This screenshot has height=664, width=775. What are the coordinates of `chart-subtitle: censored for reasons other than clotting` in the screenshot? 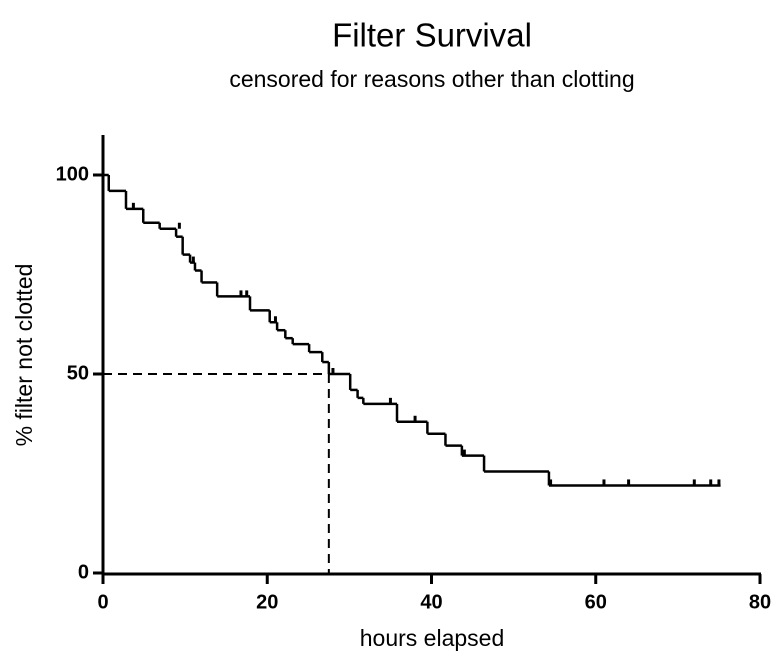 It's located at (431, 79).